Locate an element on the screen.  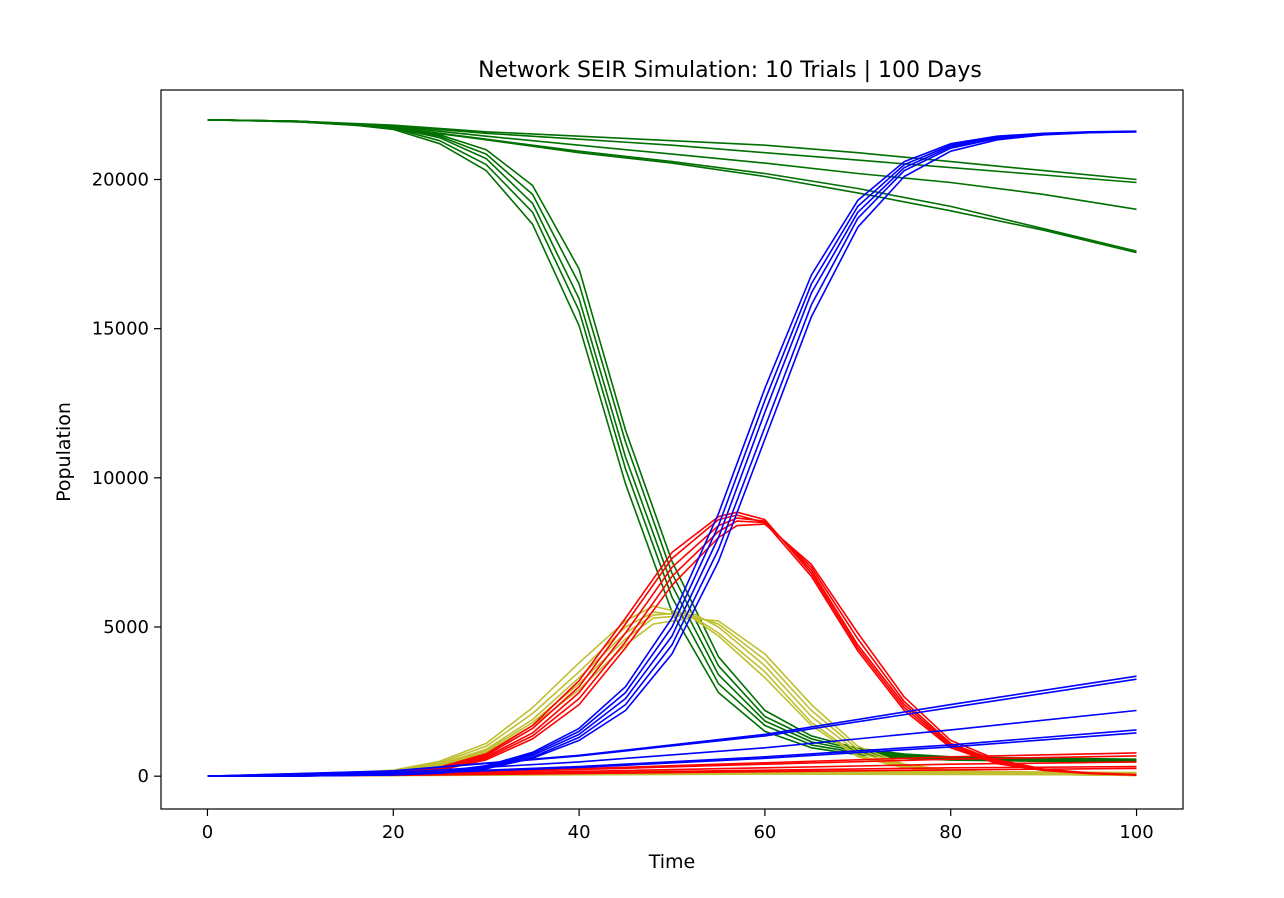
x-tick-label: 100 is located at coordinates (1136, 832).